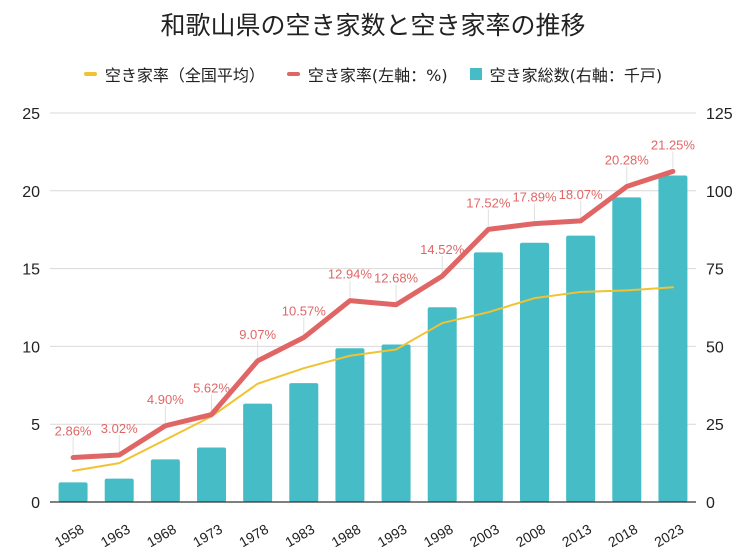 The height and width of the screenshot is (556, 746). Describe the element at coordinates (90, 74) in the screenshot. I see `legend-swatch-national-rate` at that location.